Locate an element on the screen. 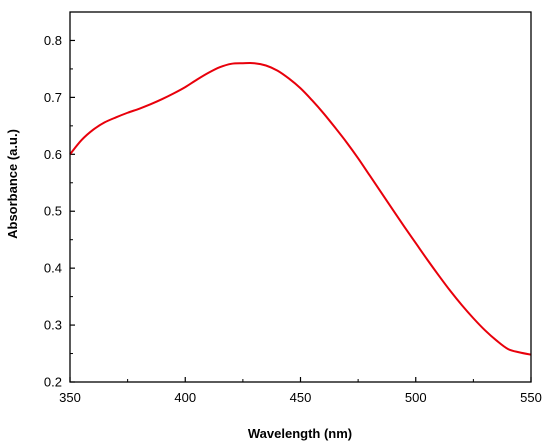 This screenshot has height=445, width=550. x-tick-label: 400 is located at coordinates (185, 397).